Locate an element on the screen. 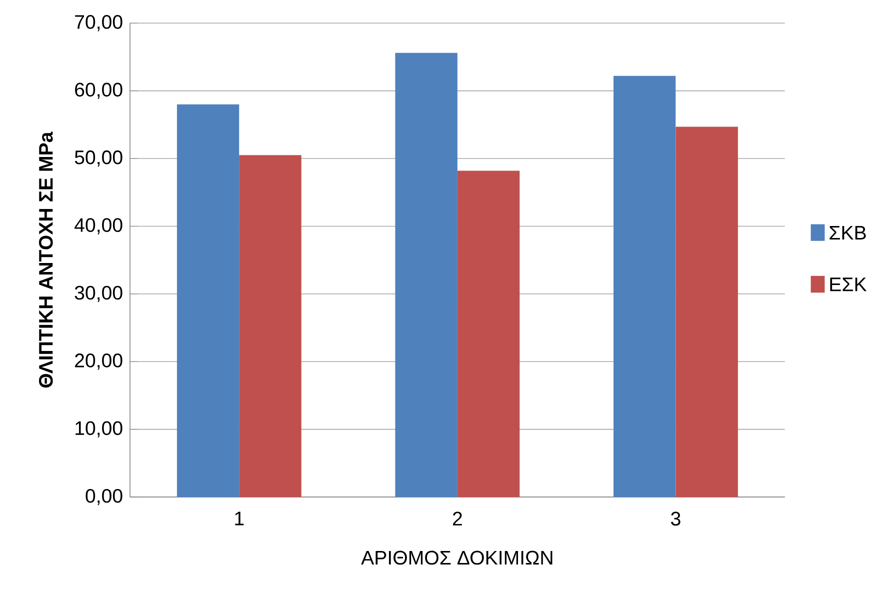 The image size is (891, 613). y-tick-label: 30,00 is located at coordinates (98, 294).